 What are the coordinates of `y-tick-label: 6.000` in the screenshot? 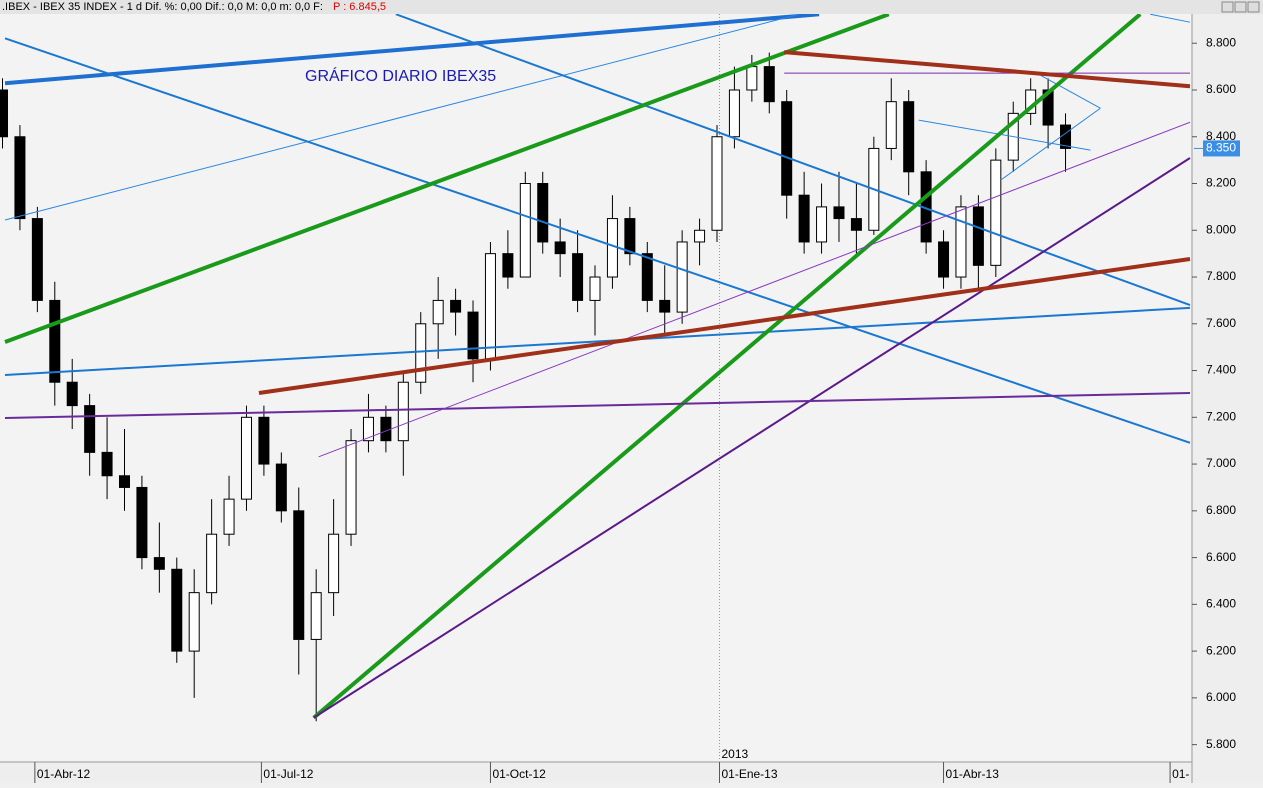 It's located at (1221, 697).